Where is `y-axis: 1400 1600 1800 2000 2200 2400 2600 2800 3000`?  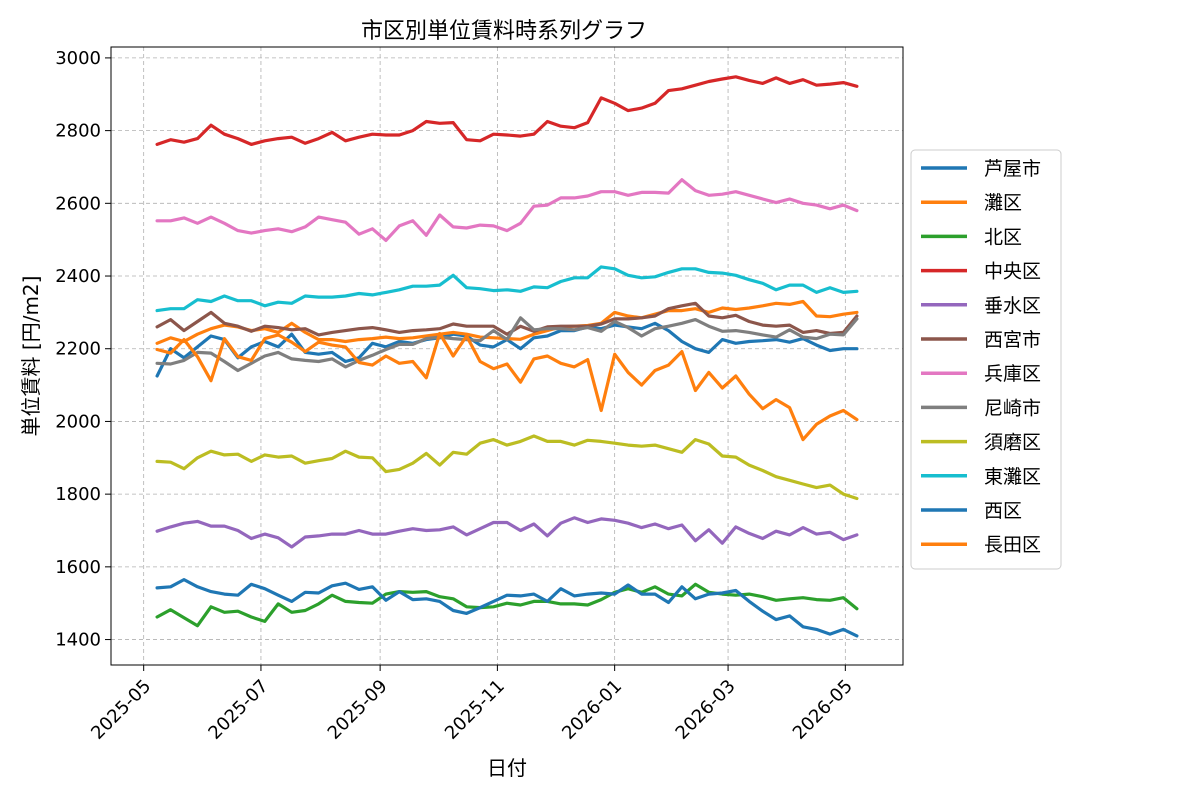 y-axis: 1400 1600 1800 2000 2200 2400 2600 2800 3000 is located at coordinates (83, 349).